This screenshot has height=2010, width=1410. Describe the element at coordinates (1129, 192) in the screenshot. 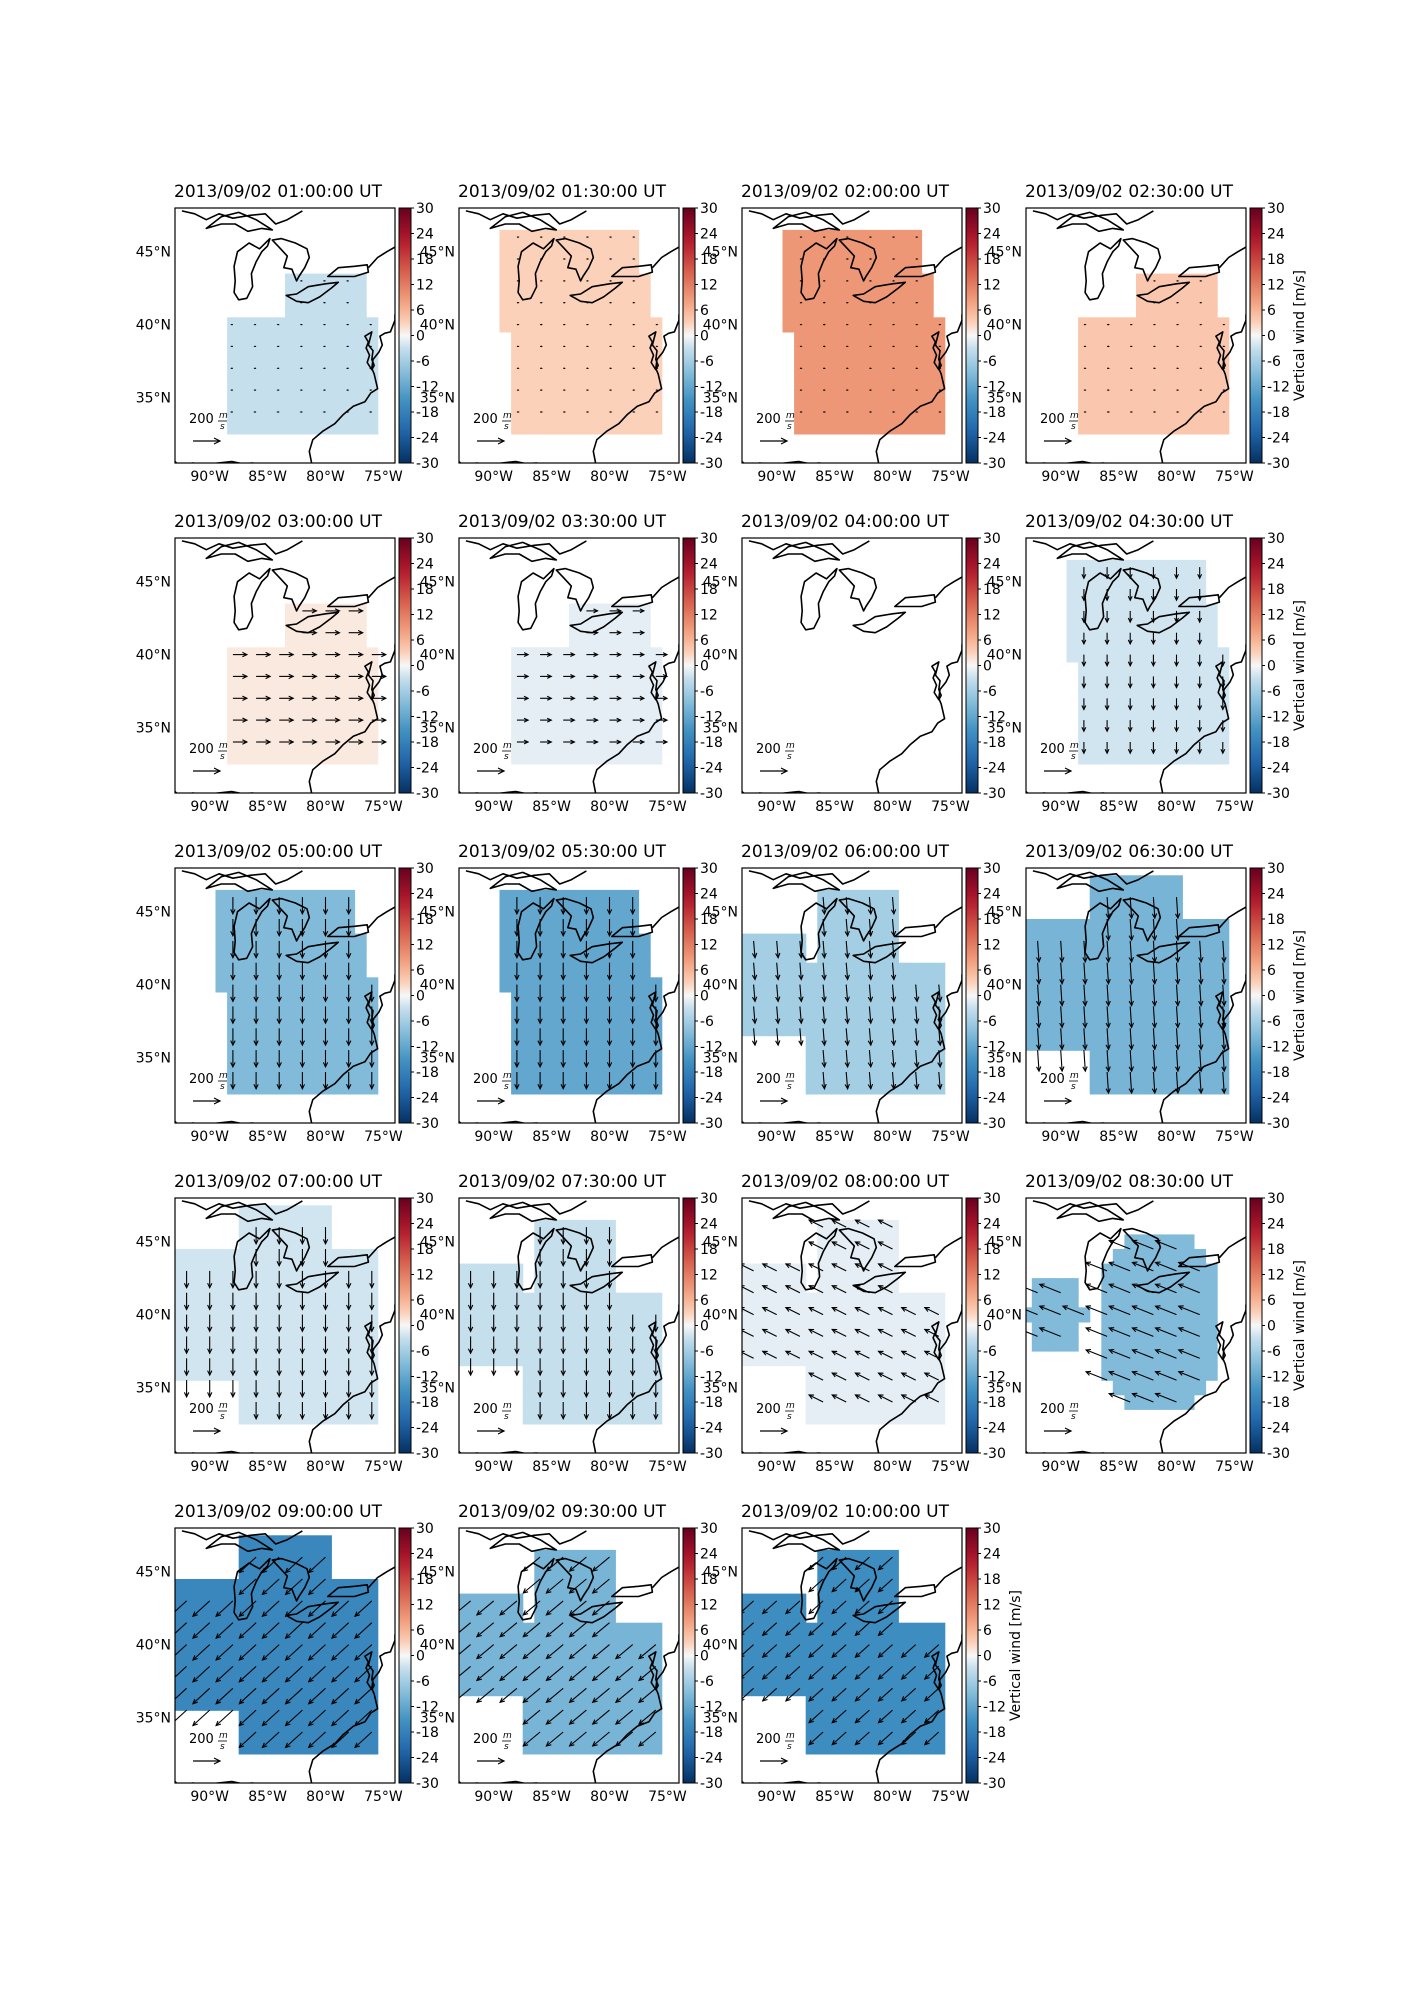

I see `panel-title: 2013/09/02 02:30:00 UT` at that location.